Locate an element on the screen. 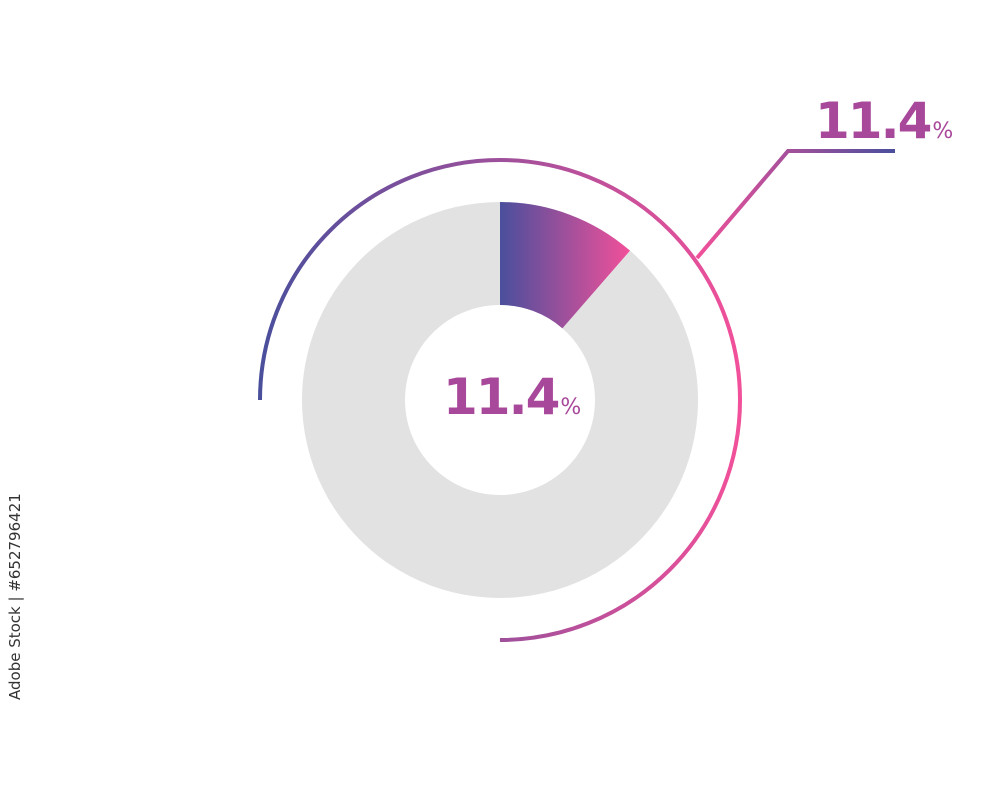 This screenshot has height=800, width=1000. watermark: Adobe Stock | #652796421 is located at coordinates (15, 596).